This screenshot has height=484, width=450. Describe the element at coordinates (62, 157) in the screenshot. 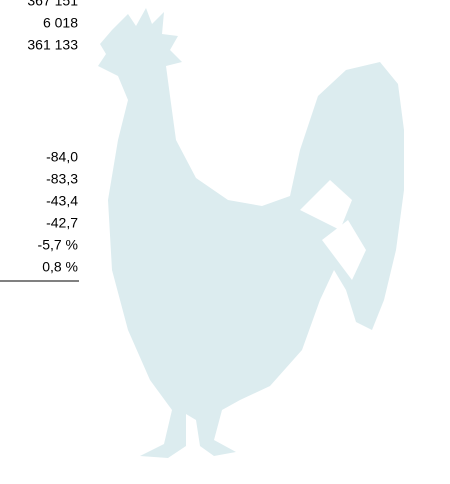

I see `value-cell: -84,0` at that location.